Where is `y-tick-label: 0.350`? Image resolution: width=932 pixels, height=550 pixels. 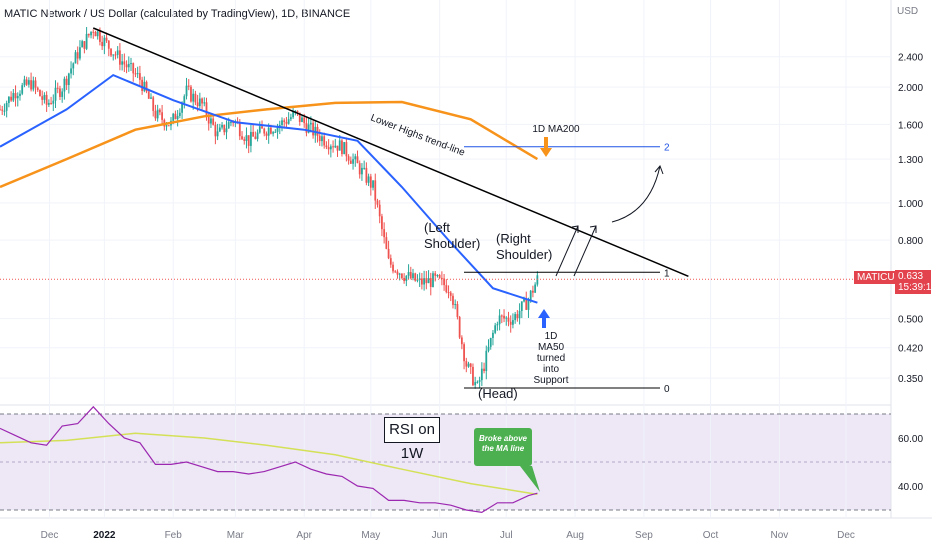 y-tick-label: 0.350 is located at coordinates (910, 379).